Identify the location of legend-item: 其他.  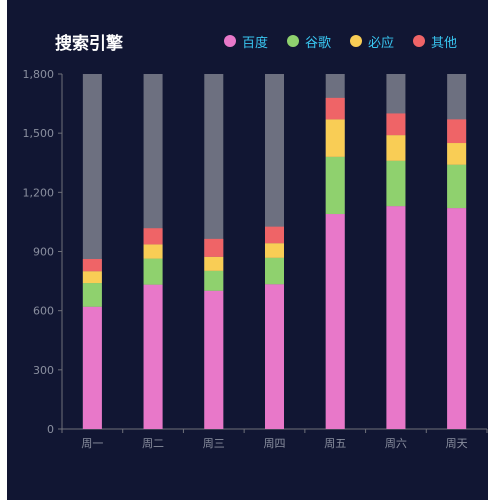
(435, 41).